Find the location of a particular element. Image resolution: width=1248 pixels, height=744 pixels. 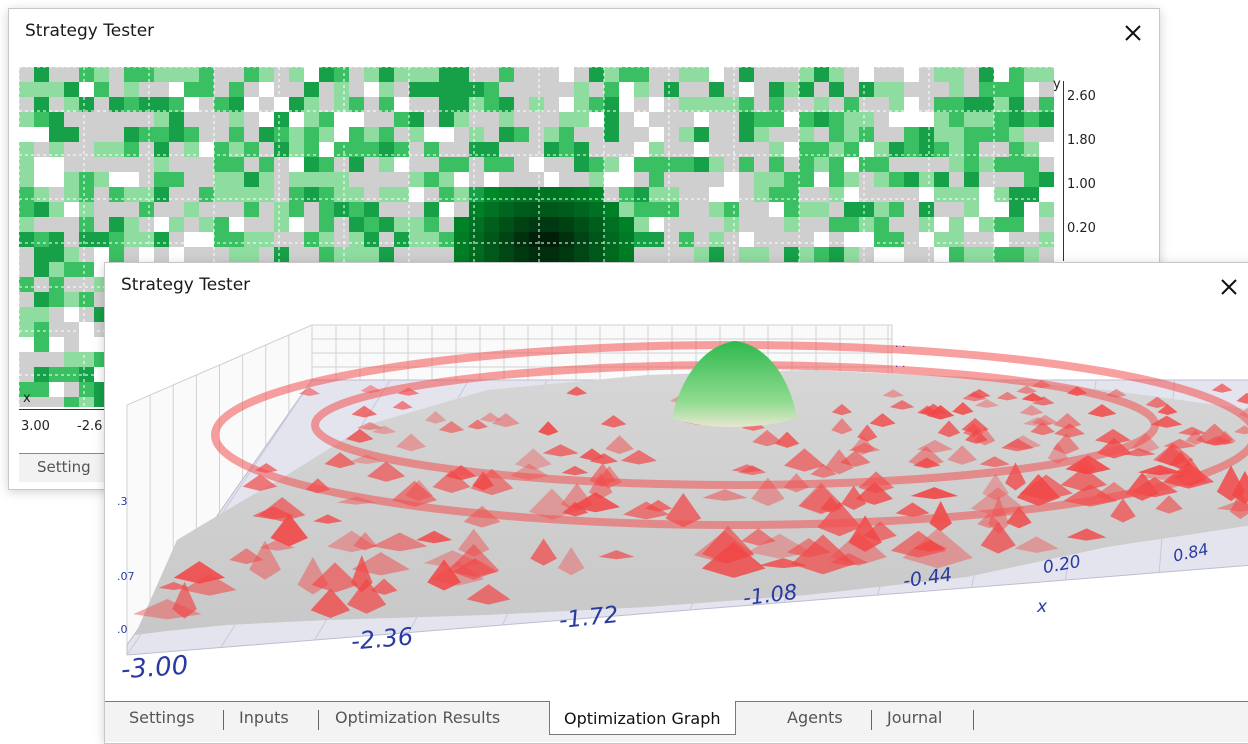

front-title-bar: Strategy Tester is located at coordinates (676, 288).